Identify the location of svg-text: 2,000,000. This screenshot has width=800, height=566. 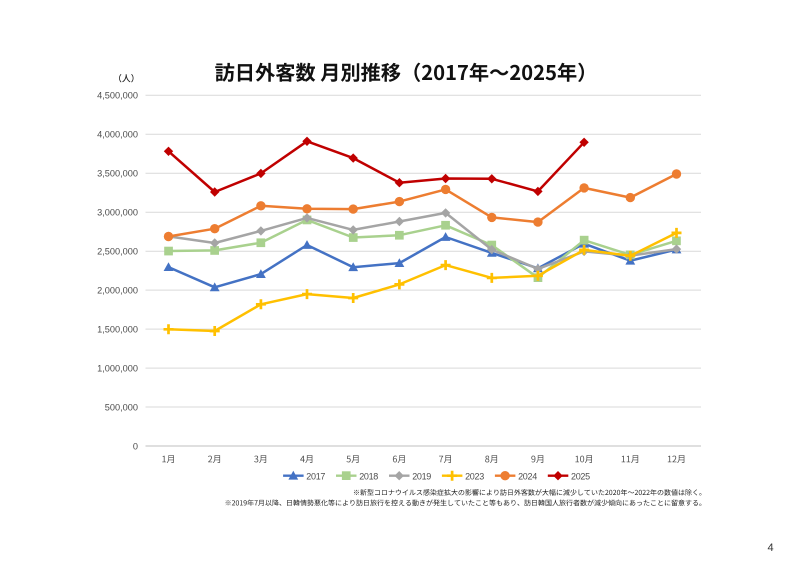
(117, 290).